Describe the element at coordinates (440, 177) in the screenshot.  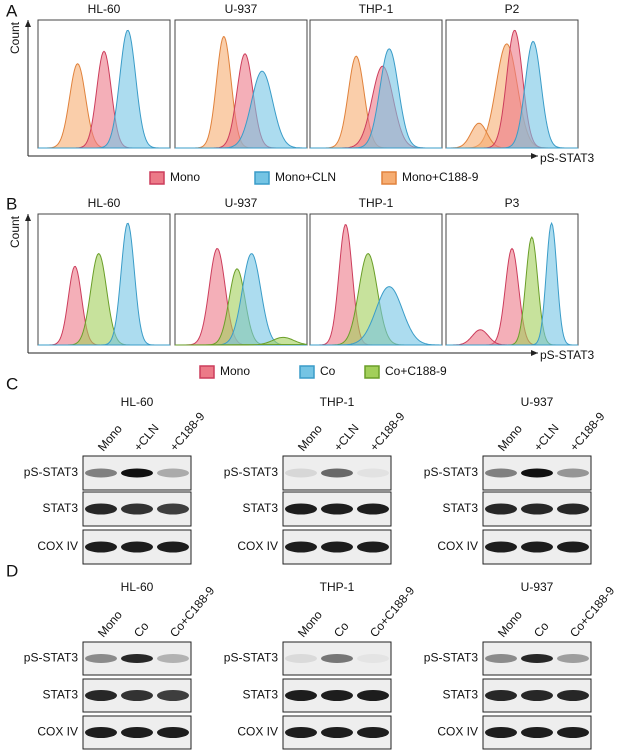
I see `legend-label: Mono+C188-9` at that location.